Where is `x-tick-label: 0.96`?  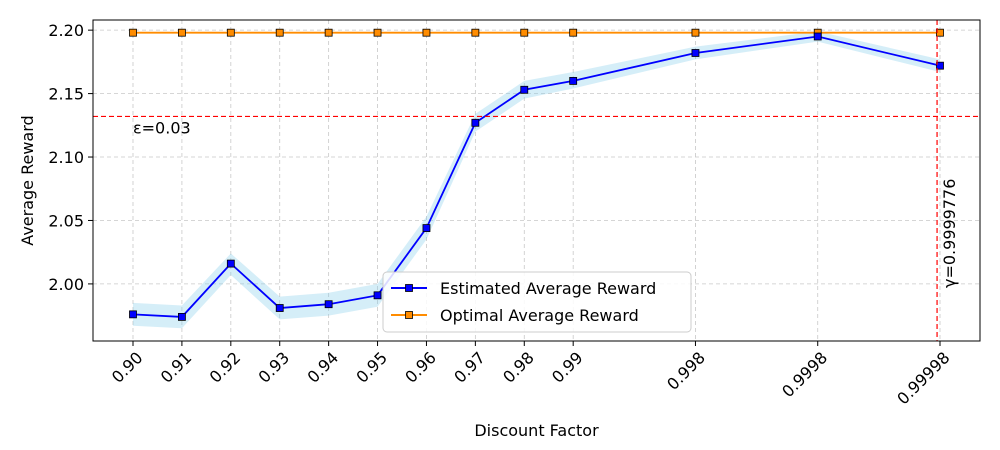
x-tick-label: 0.96 is located at coordinates (420, 367).